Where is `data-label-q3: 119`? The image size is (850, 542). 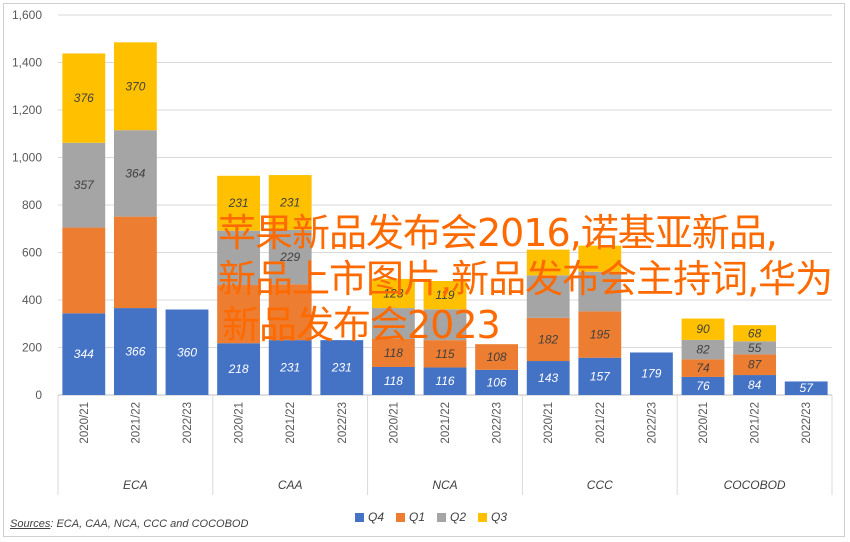
data-label-q3: 119 is located at coordinates (444, 295).